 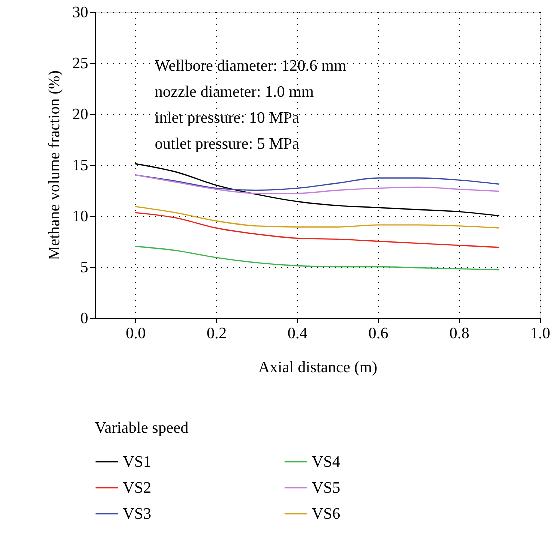 What do you see at coordinates (227, 144) in the screenshot?
I see `annotation: outlet pressure: 5 MPa` at bounding box center [227, 144].